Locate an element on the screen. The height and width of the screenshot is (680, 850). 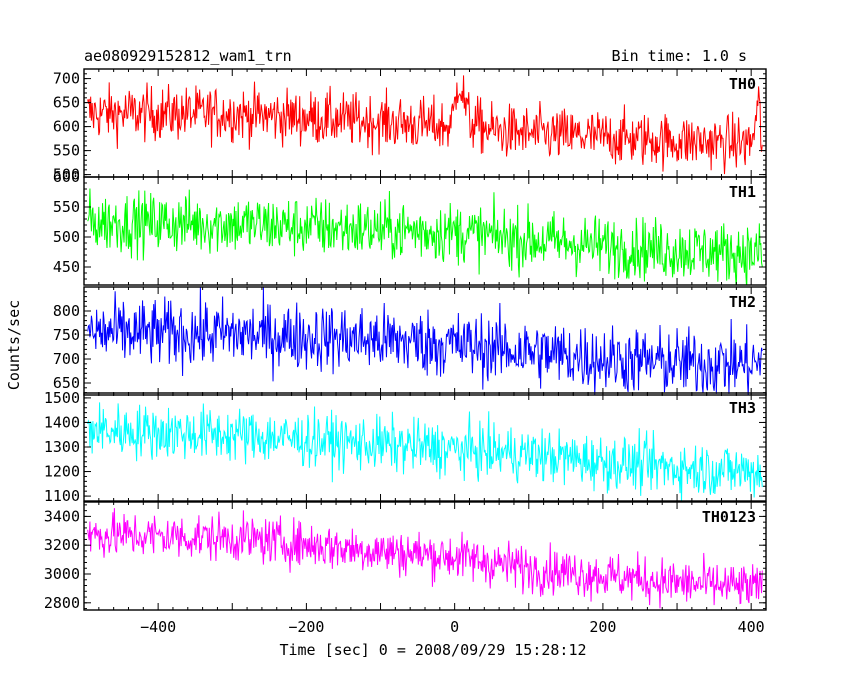
plot-title: ae080929152812_wam1_trn is located at coordinates (188, 56).